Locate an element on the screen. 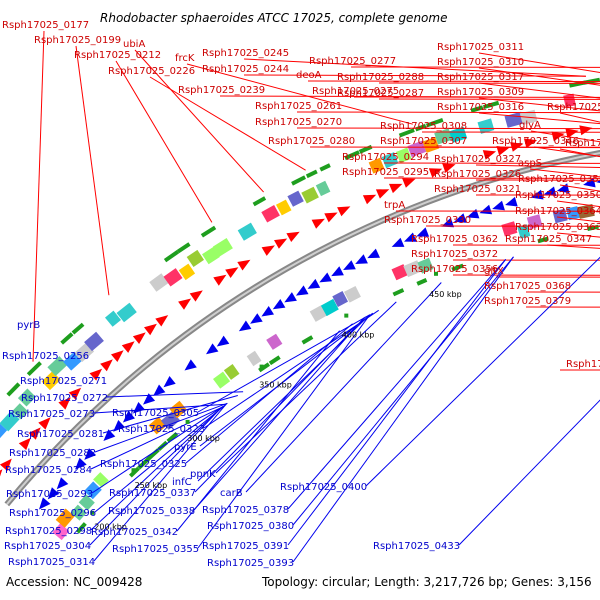 This screenshot has width=600, height=600. reverse-gene-label: Rsph17025_0284 is located at coordinates (48, 470).